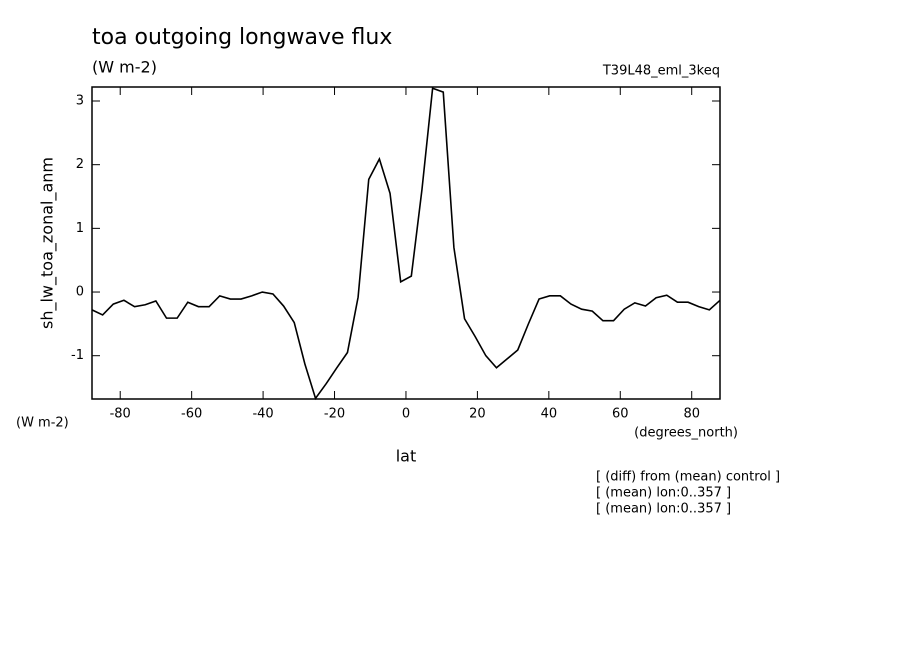 The width and height of the screenshot is (904, 654). What do you see at coordinates (80, 228) in the screenshot?
I see `y-tick-label: 1` at bounding box center [80, 228].